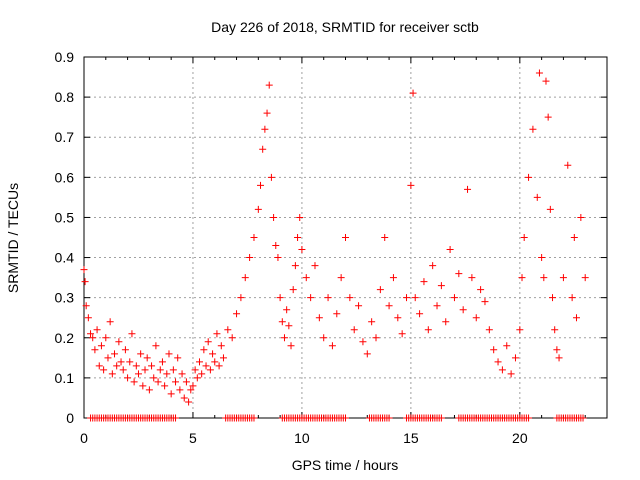 This screenshot has width=640, height=480. I want to click on y-tick-label: 0.8, so click(65, 97).